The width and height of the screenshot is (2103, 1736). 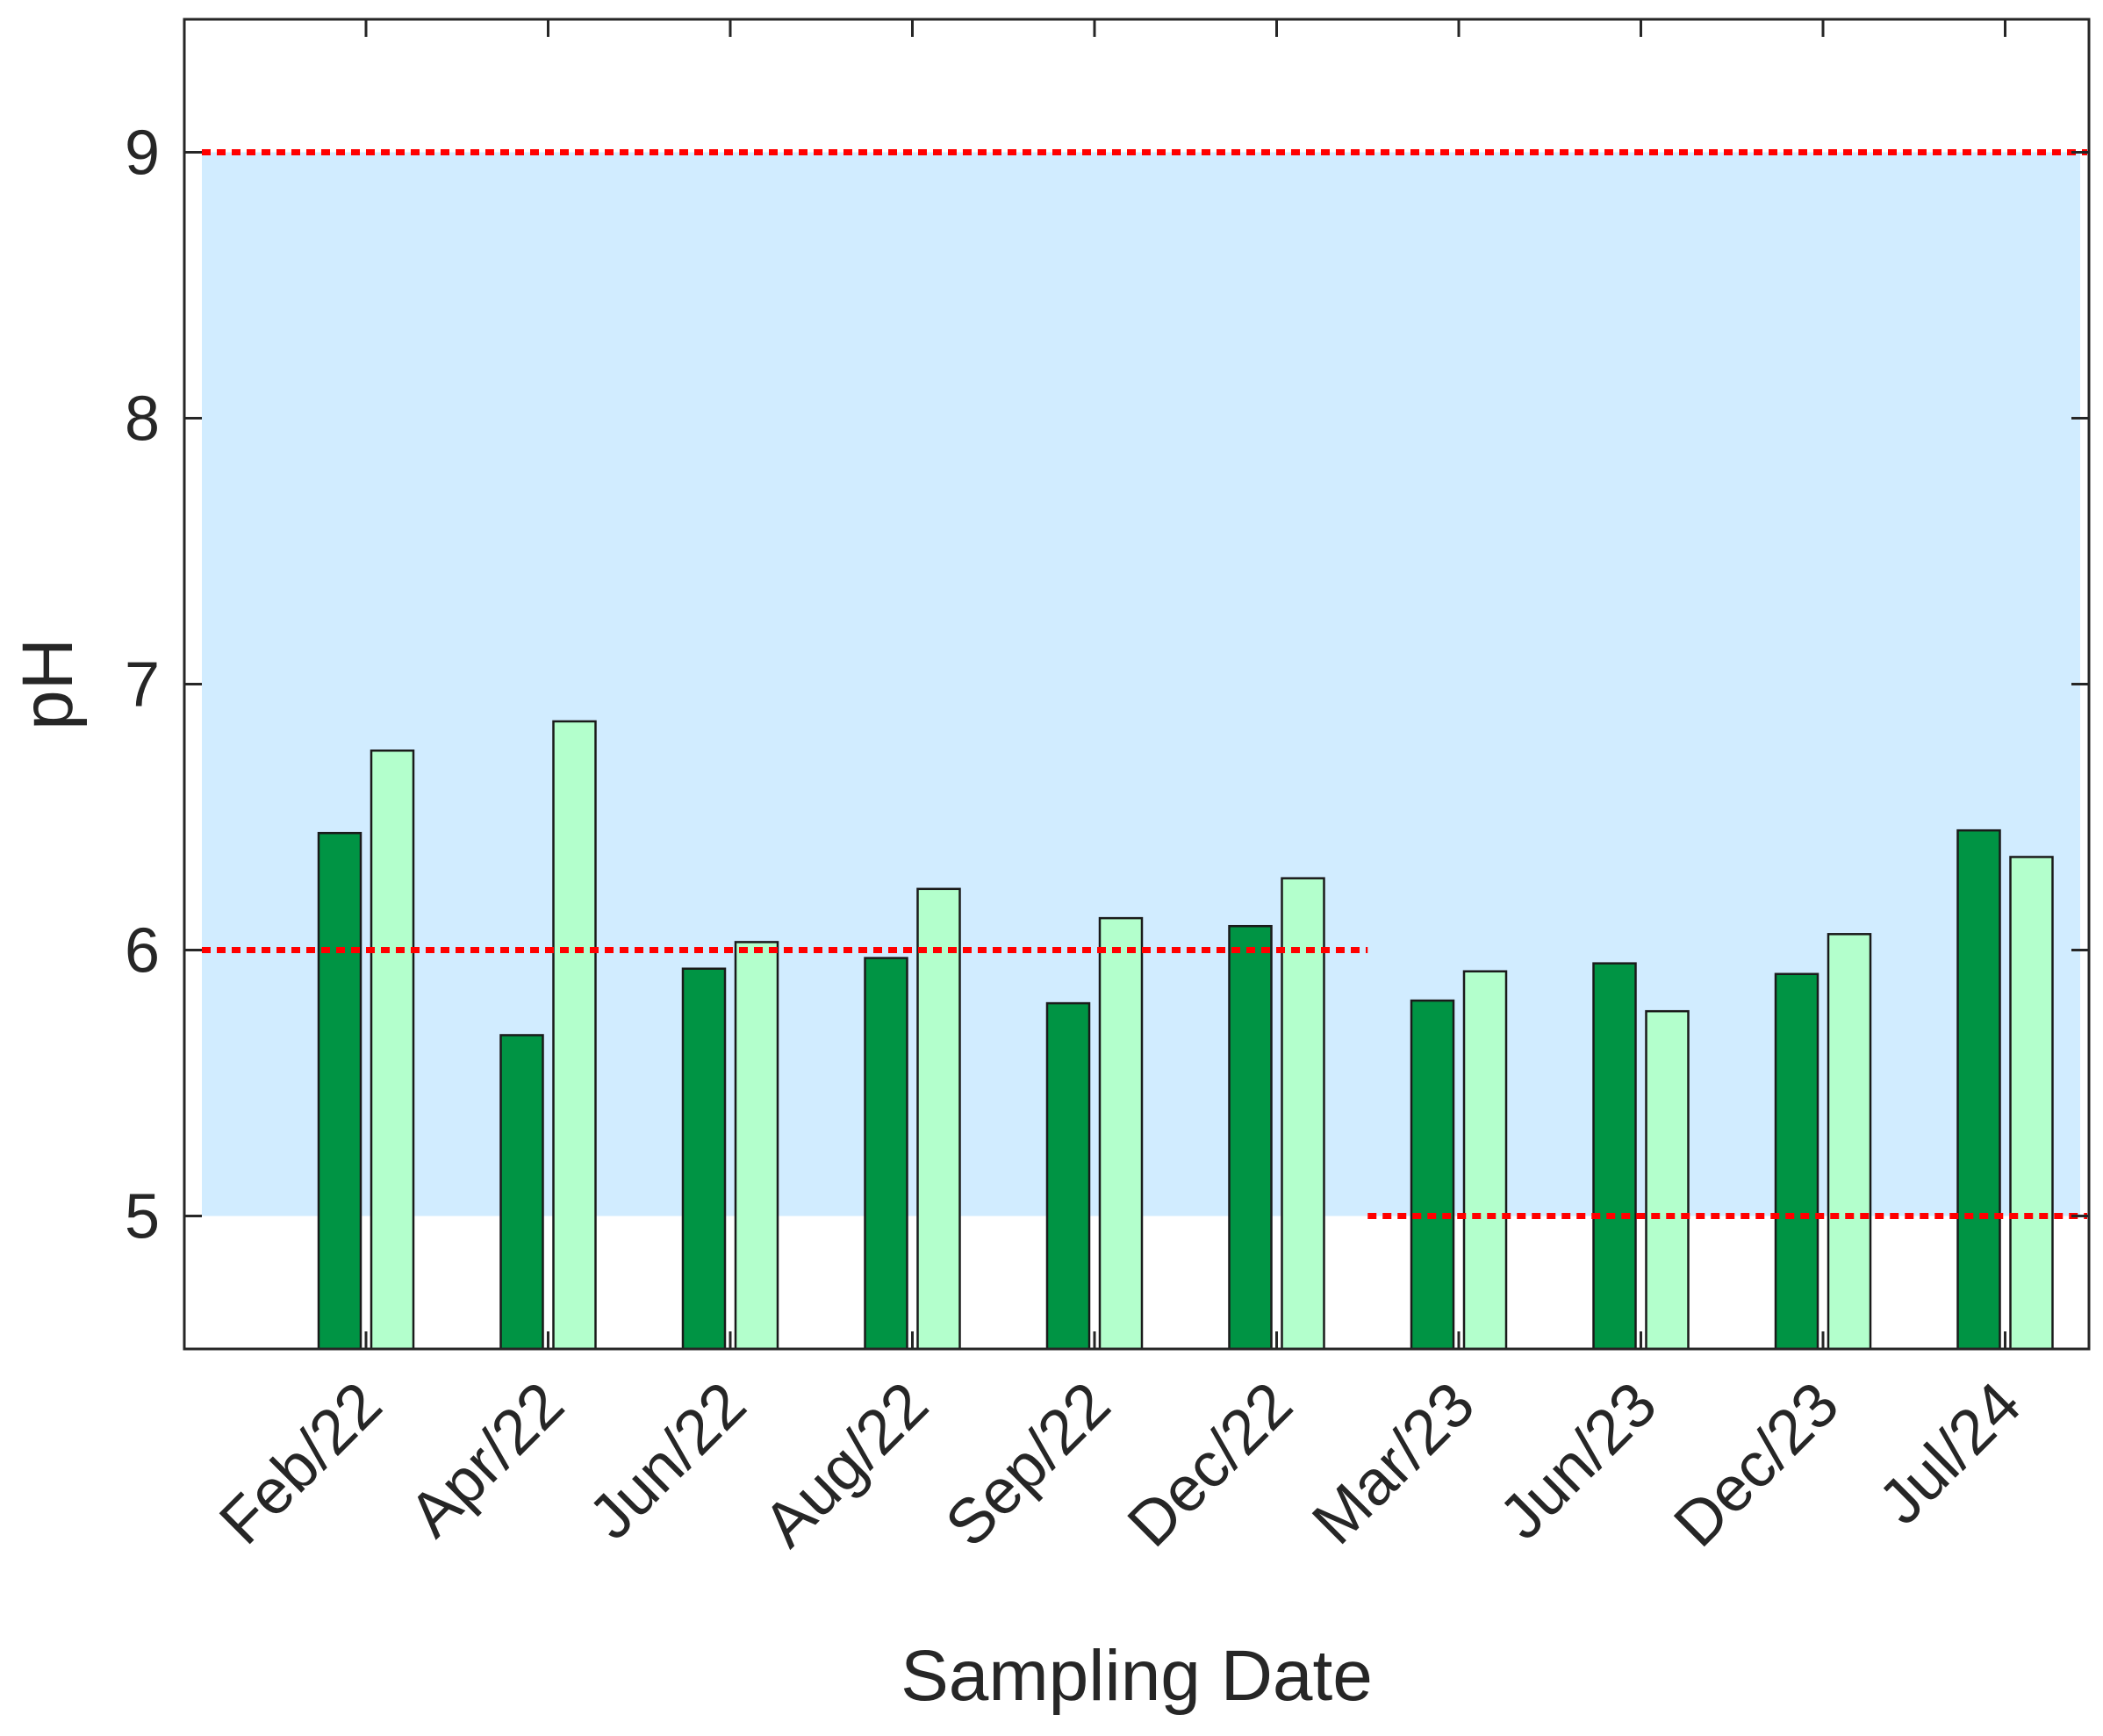 What do you see at coordinates (1137, 1676) in the screenshot?
I see `x-axis-title: Sampling Date` at bounding box center [1137, 1676].